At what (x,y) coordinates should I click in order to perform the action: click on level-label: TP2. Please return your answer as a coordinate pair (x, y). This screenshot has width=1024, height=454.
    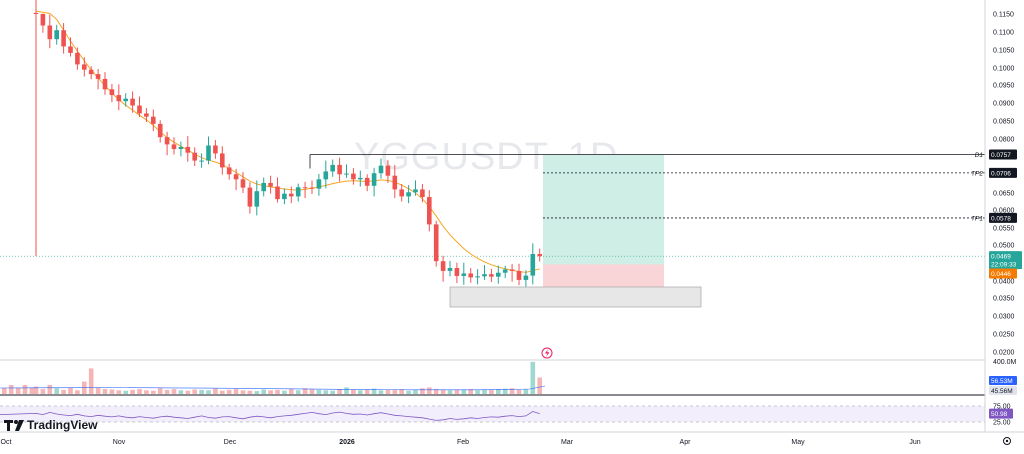
    Looking at the image, I should click on (977, 173).